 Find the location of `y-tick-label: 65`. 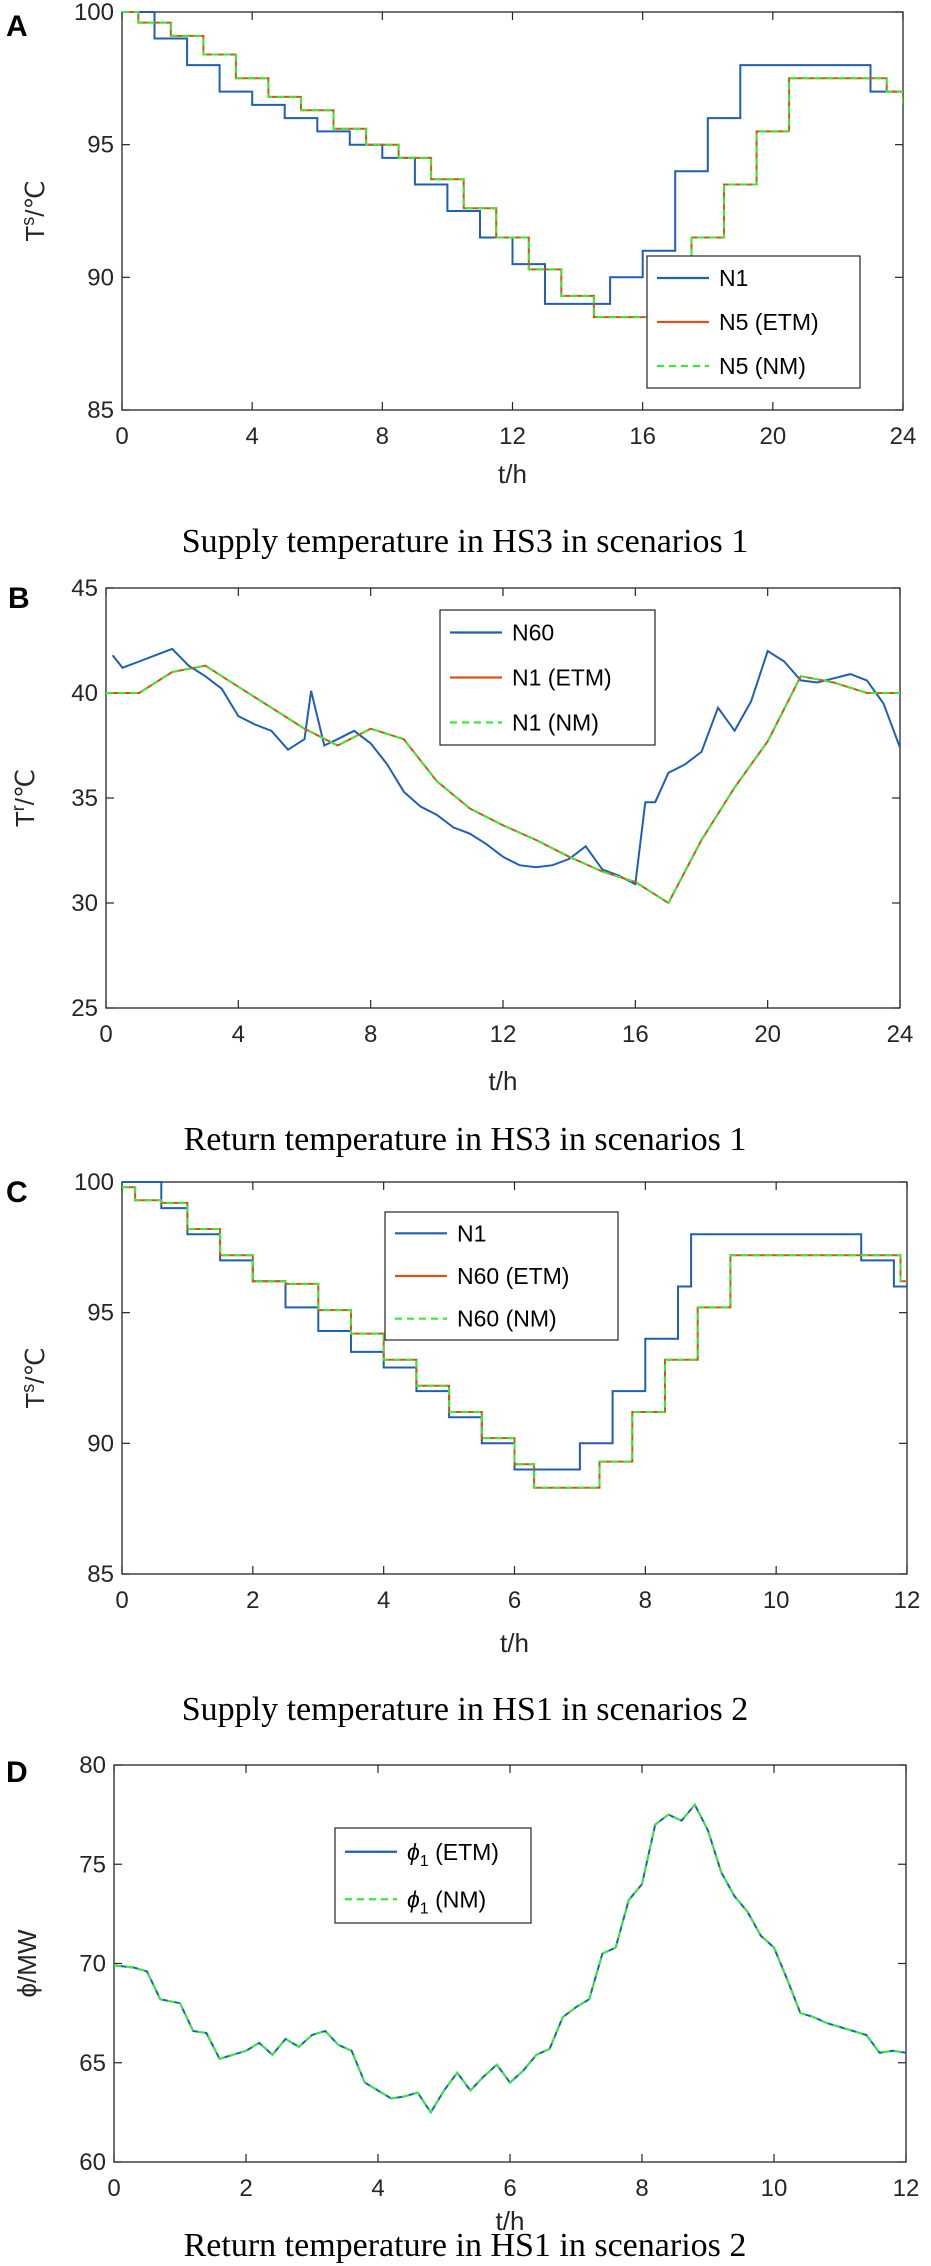

y-tick-label: 65 is located at coordinates (92, 2063).